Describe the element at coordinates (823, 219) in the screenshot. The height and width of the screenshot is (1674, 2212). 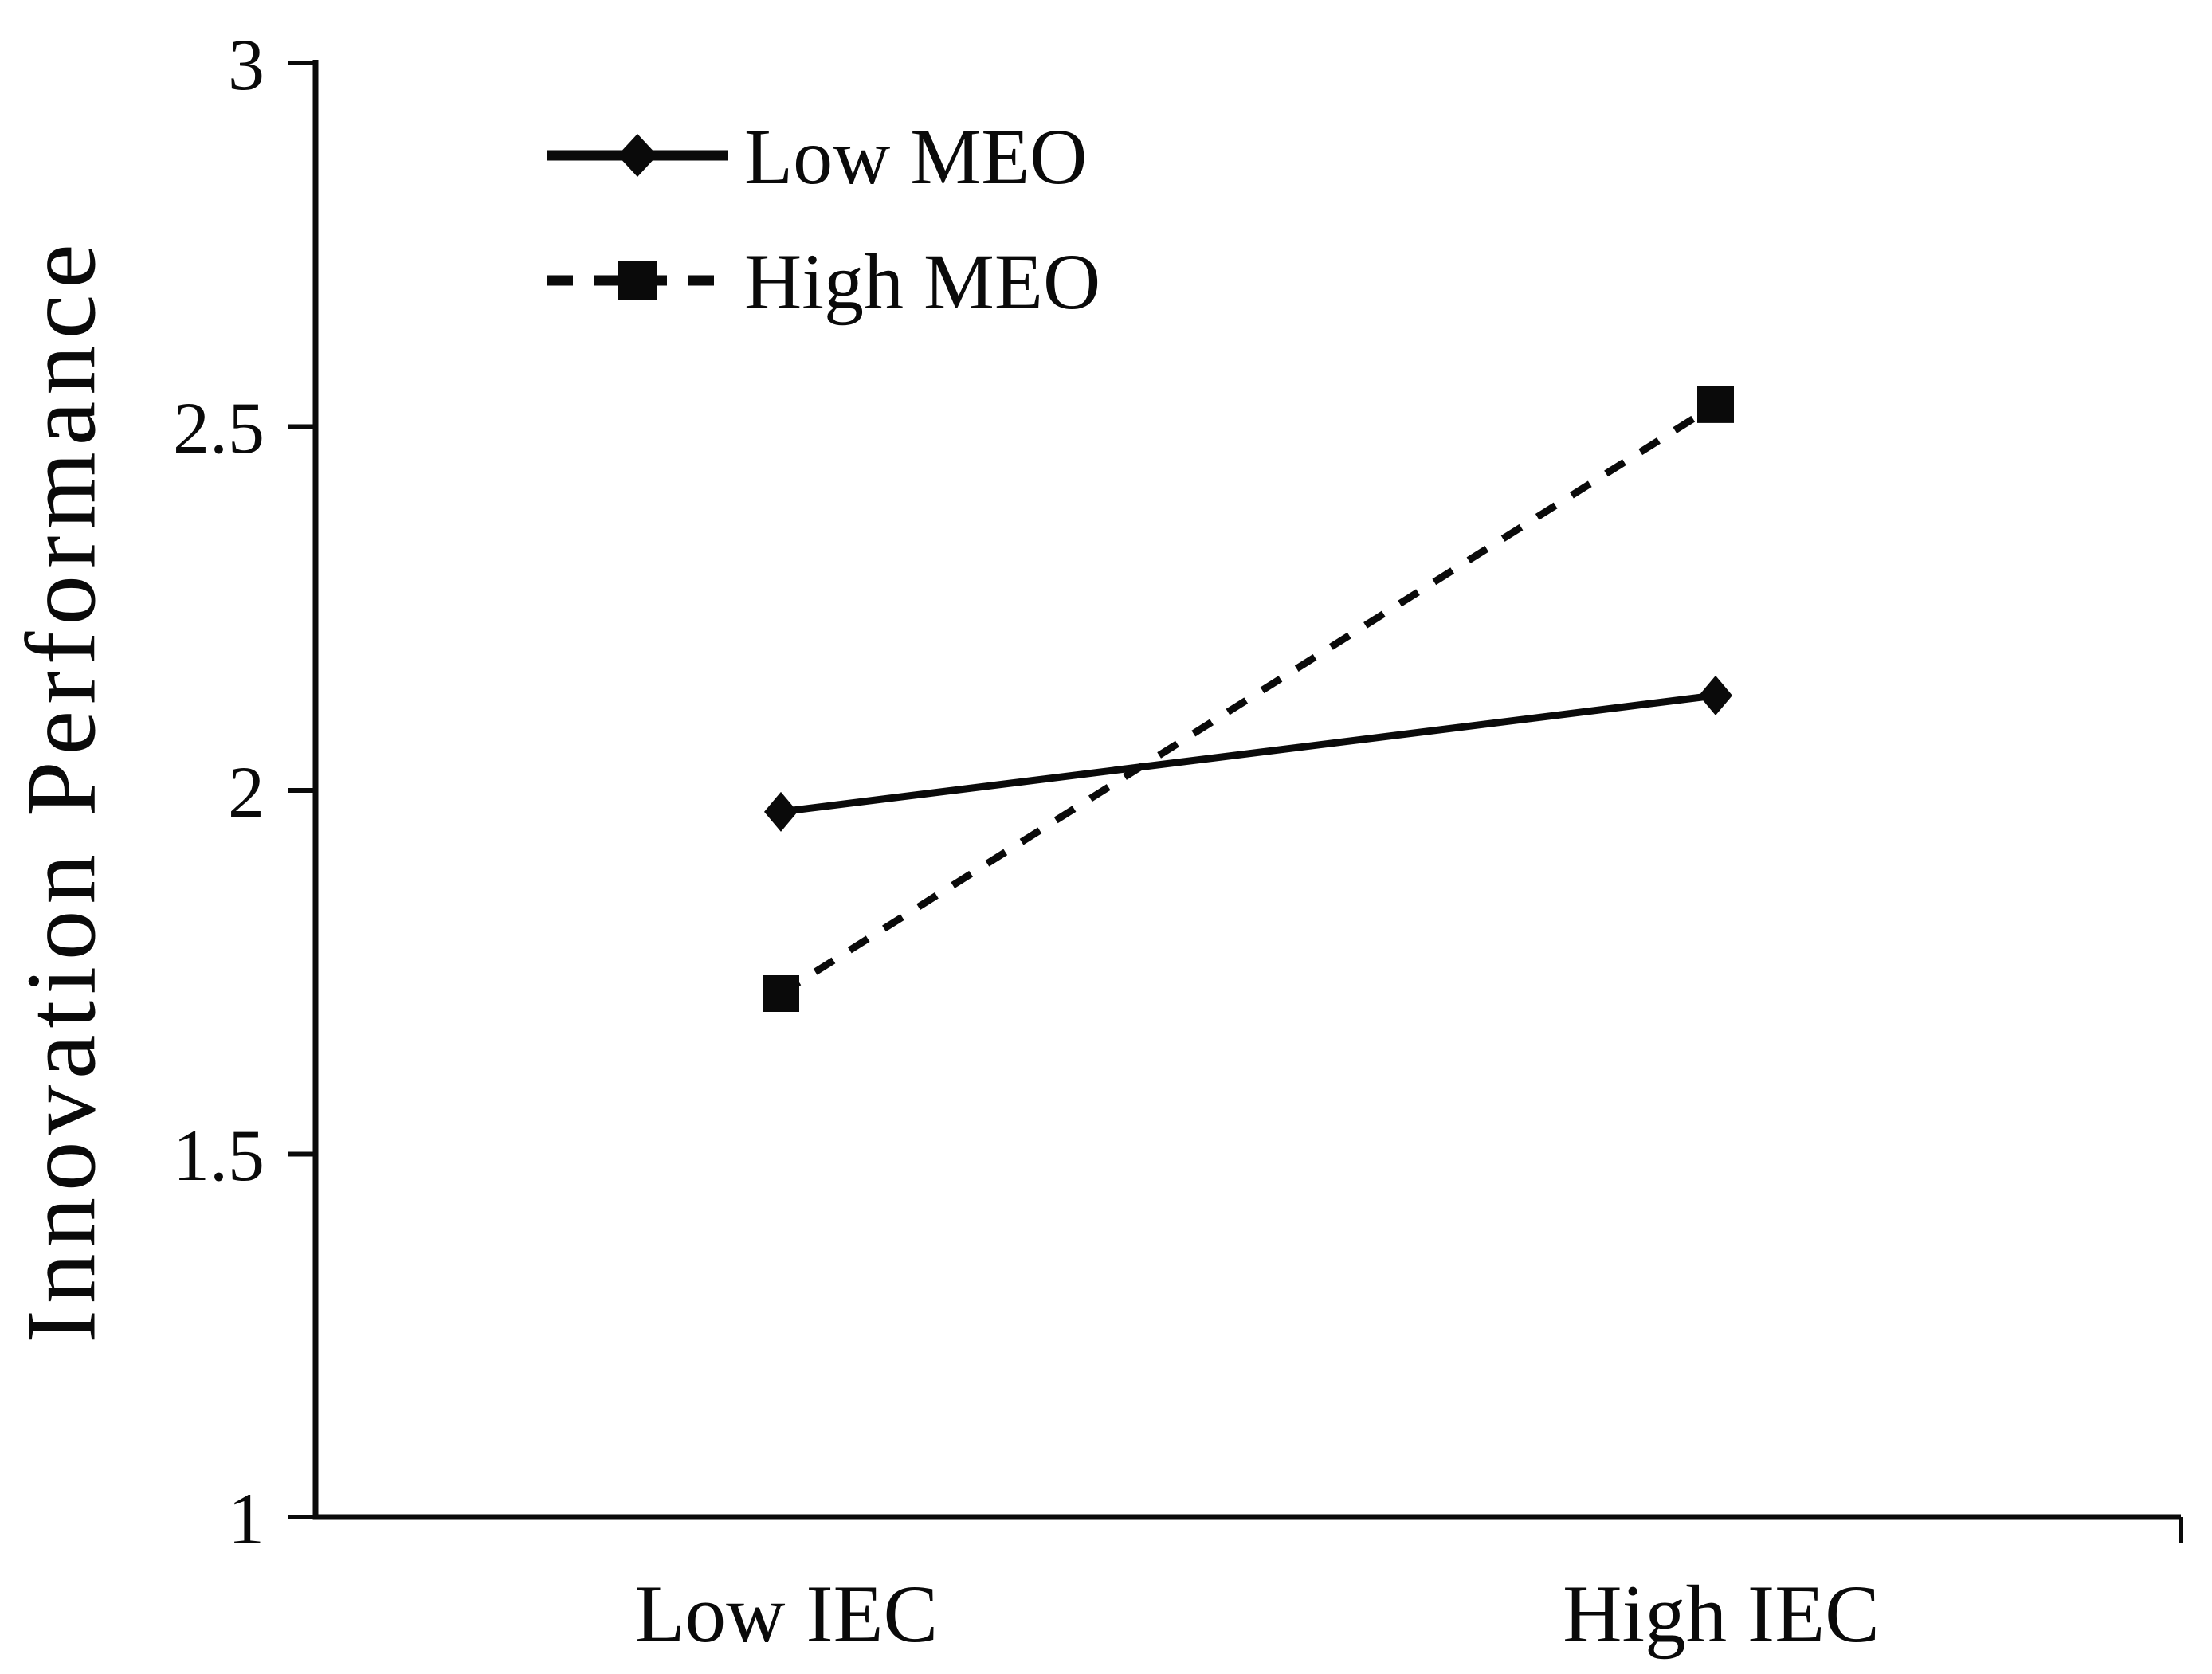
I see `legend: Low MEO High MEO` at that location.